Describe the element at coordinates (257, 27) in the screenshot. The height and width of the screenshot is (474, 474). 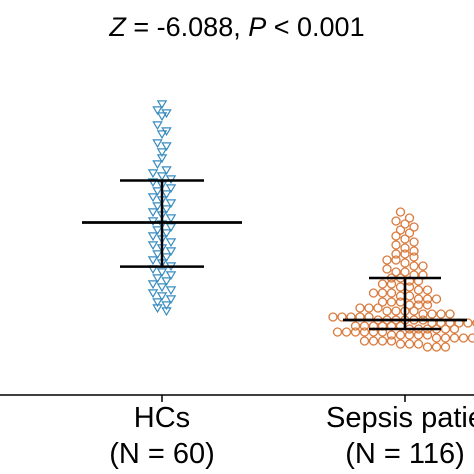
I see `p-symbol: P` at that location.